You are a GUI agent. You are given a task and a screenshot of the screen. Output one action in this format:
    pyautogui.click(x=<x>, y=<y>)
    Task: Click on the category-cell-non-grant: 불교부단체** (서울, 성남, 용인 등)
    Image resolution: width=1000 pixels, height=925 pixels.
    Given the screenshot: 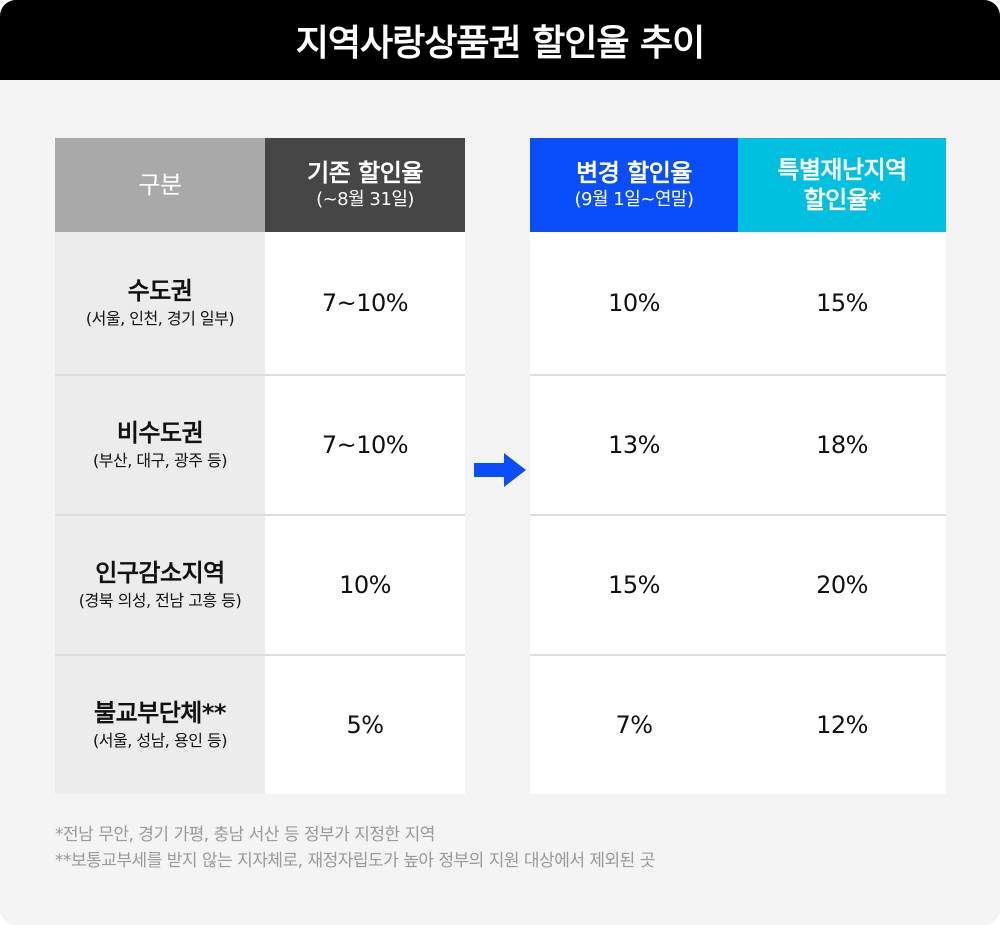 What is the action you would take?
    pyautogui.click(x=160, y=724)
    